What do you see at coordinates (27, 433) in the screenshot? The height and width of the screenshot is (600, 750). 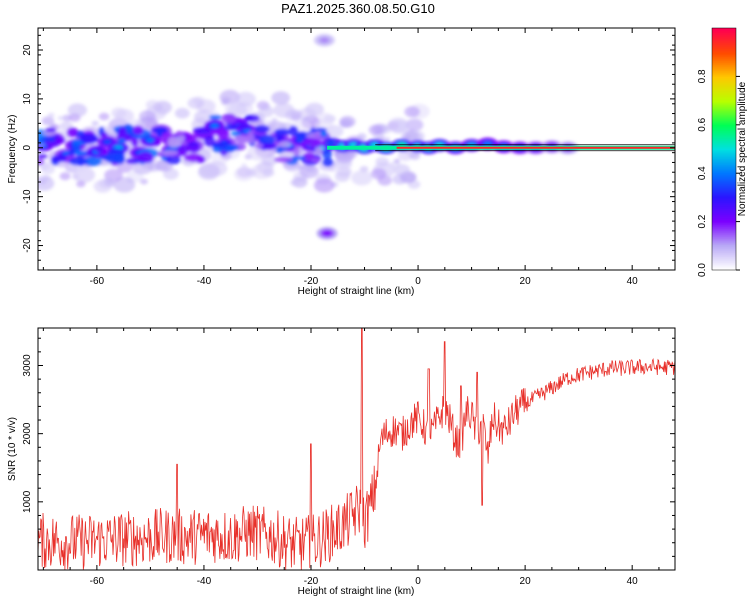 I see `y-tick-label: 2000` at bounding box center [27, 433].